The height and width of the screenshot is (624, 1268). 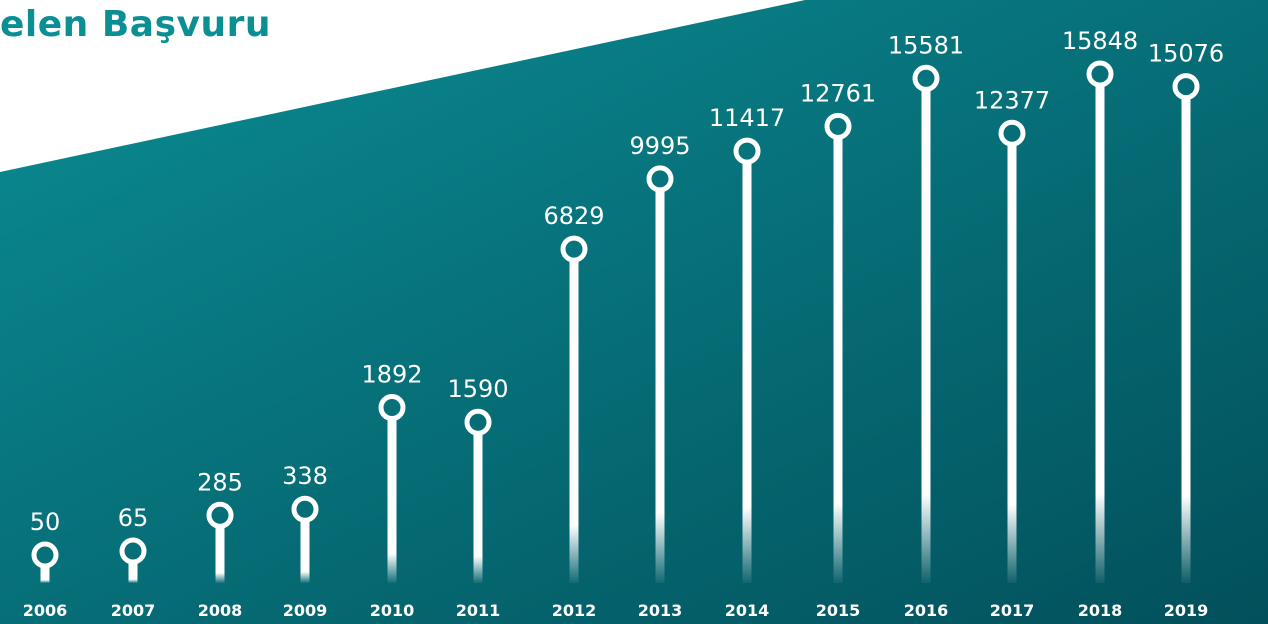 I want to click on point-2013, so click(x=660, y=179).